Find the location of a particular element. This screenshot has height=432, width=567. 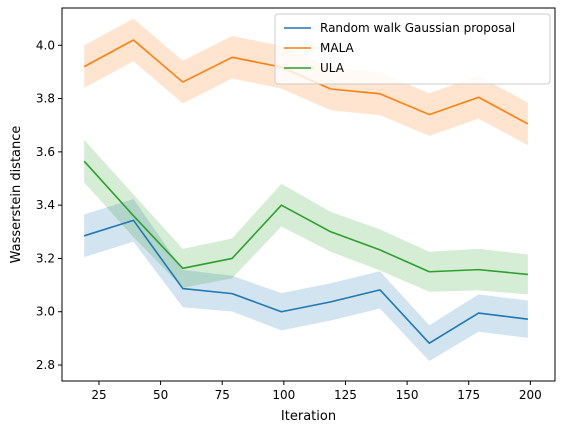

x-tick-label: 50 is located at coordinates (160, 395).